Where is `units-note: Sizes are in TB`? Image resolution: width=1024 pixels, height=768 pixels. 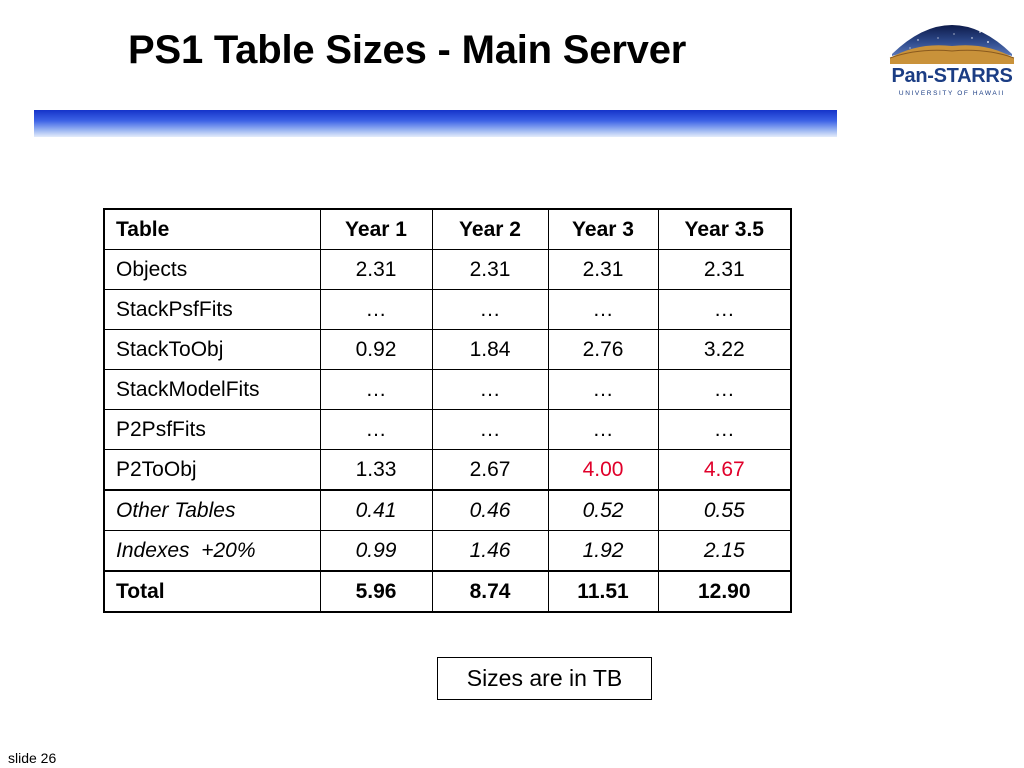 units-note: Sizes are in TB is located at coordinates (544, 678).